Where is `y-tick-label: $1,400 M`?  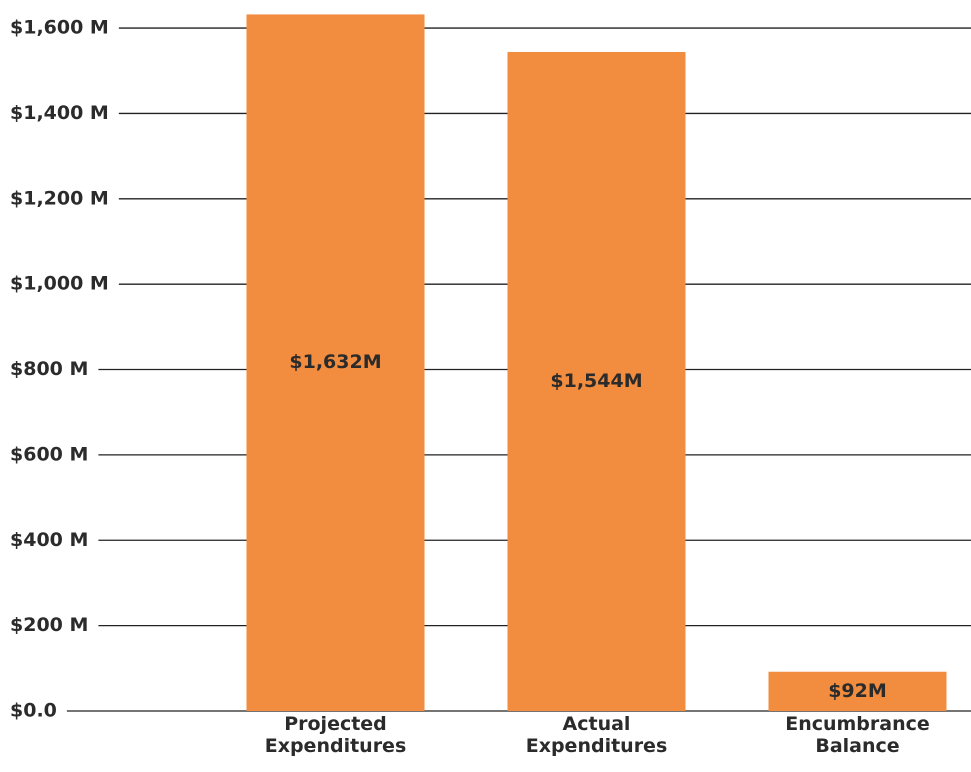
y-tick-label: $1,400 M is located at coordinates (59, 113).